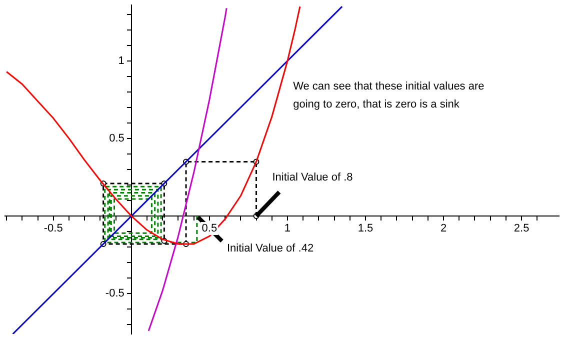  Describe the element at coordinates (116, 138) in the screenshot. I see `y-tick-label: 0.5` at that location.